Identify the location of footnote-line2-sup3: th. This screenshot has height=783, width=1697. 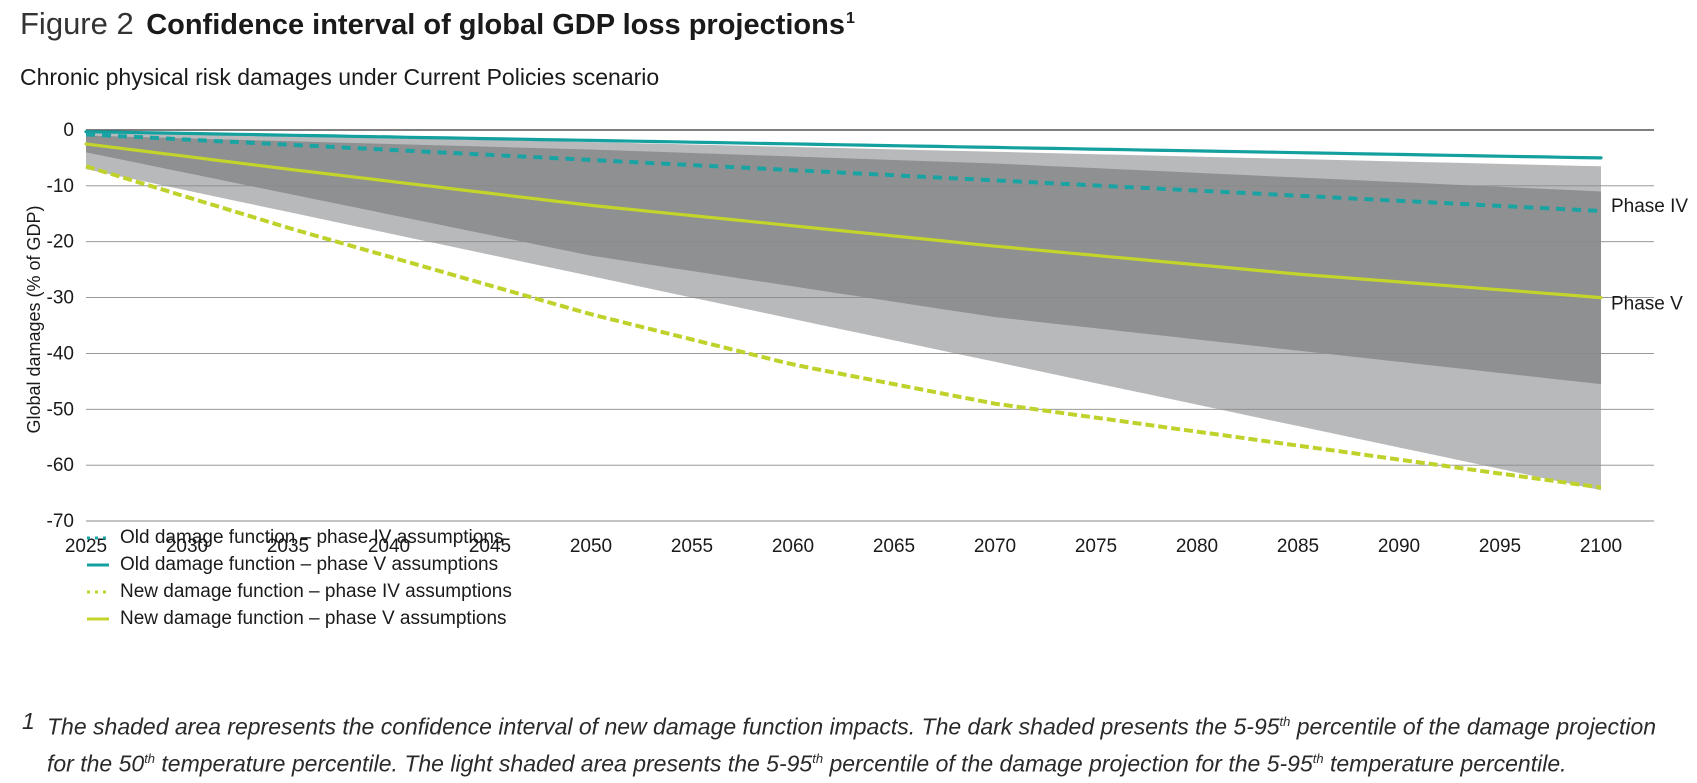
(1318, 758).